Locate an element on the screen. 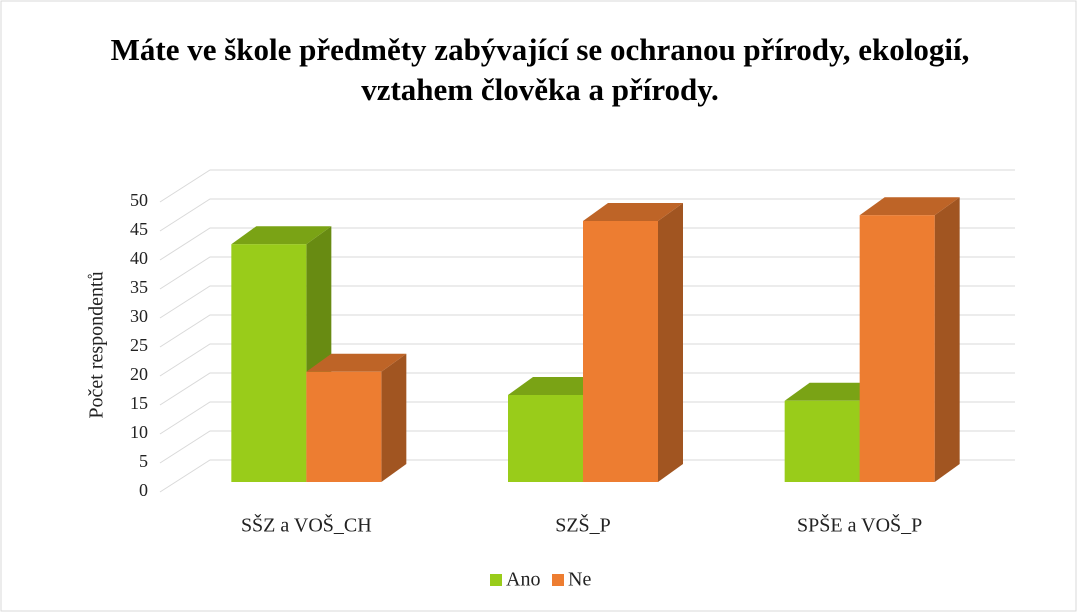  x-tick-label: SPŠE a VOŠ_P is located at coordinates (859, 525).